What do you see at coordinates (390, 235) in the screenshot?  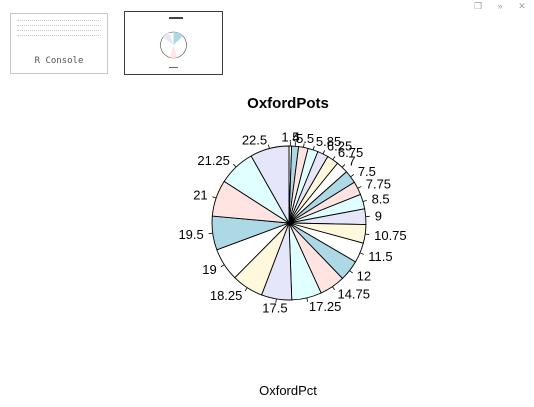 I see `pie-slice-label: 10.75` at bounding box center [390, 235].